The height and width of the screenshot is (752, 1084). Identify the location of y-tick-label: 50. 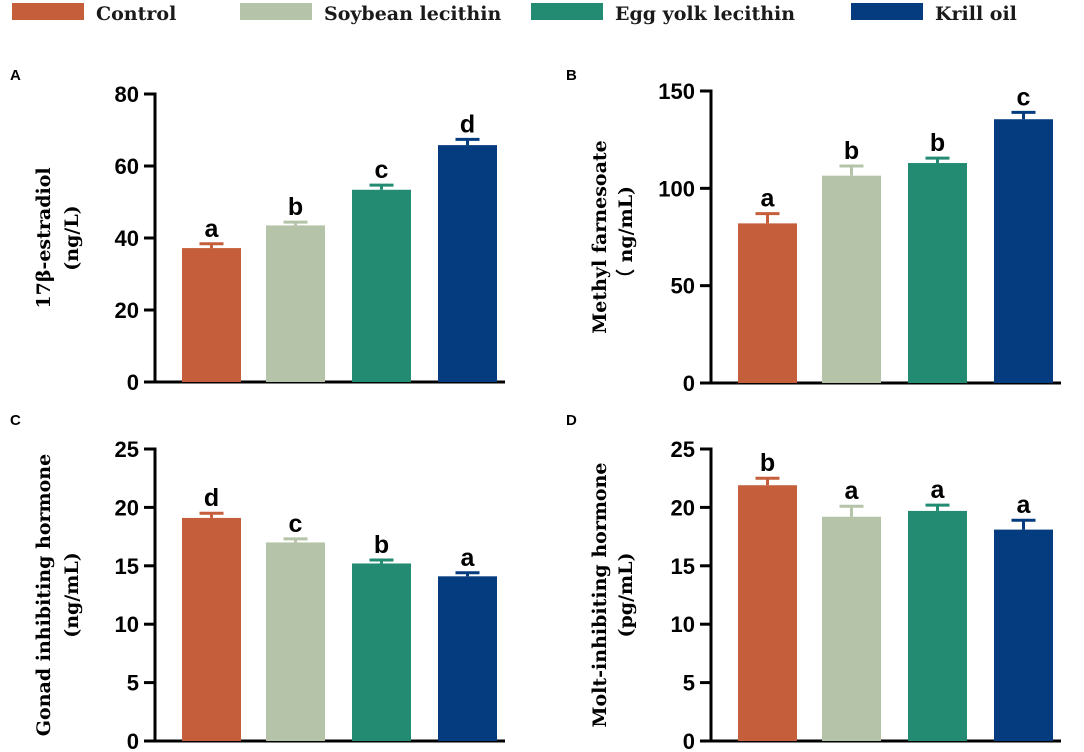
(683, 286).